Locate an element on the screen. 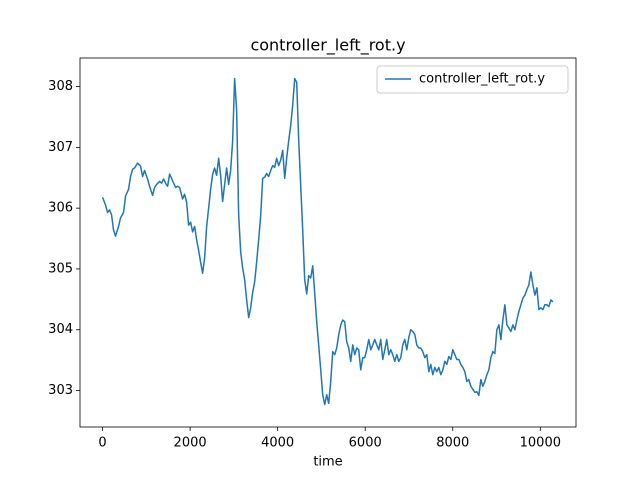  x-tick-label: 6000 is located at coordinates (365, 443).